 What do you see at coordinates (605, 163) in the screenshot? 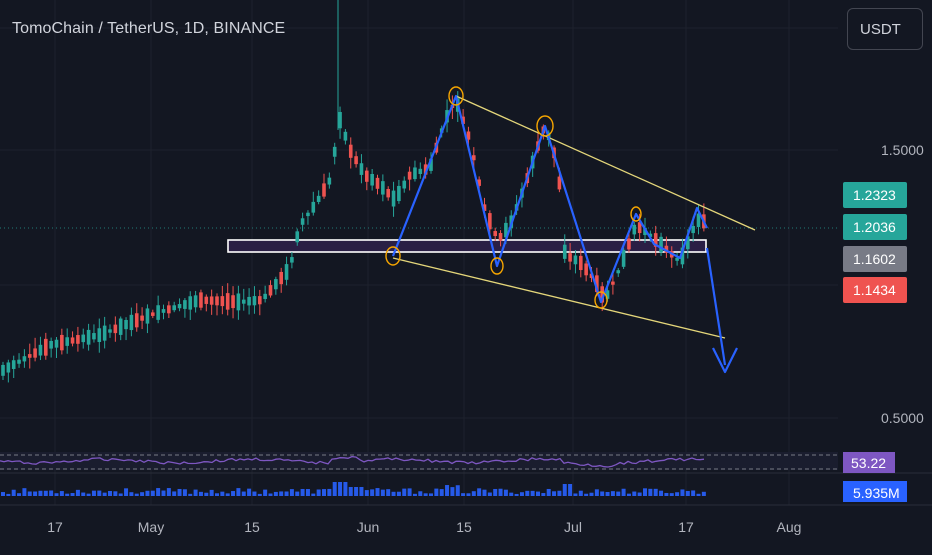
I see `upper-trend-line` at bounding box center [605, 163].